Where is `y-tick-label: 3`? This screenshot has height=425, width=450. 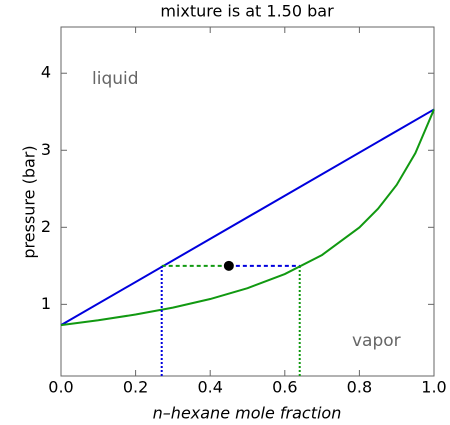
y-tick-label: 3 is located at coordinates (46, 149).